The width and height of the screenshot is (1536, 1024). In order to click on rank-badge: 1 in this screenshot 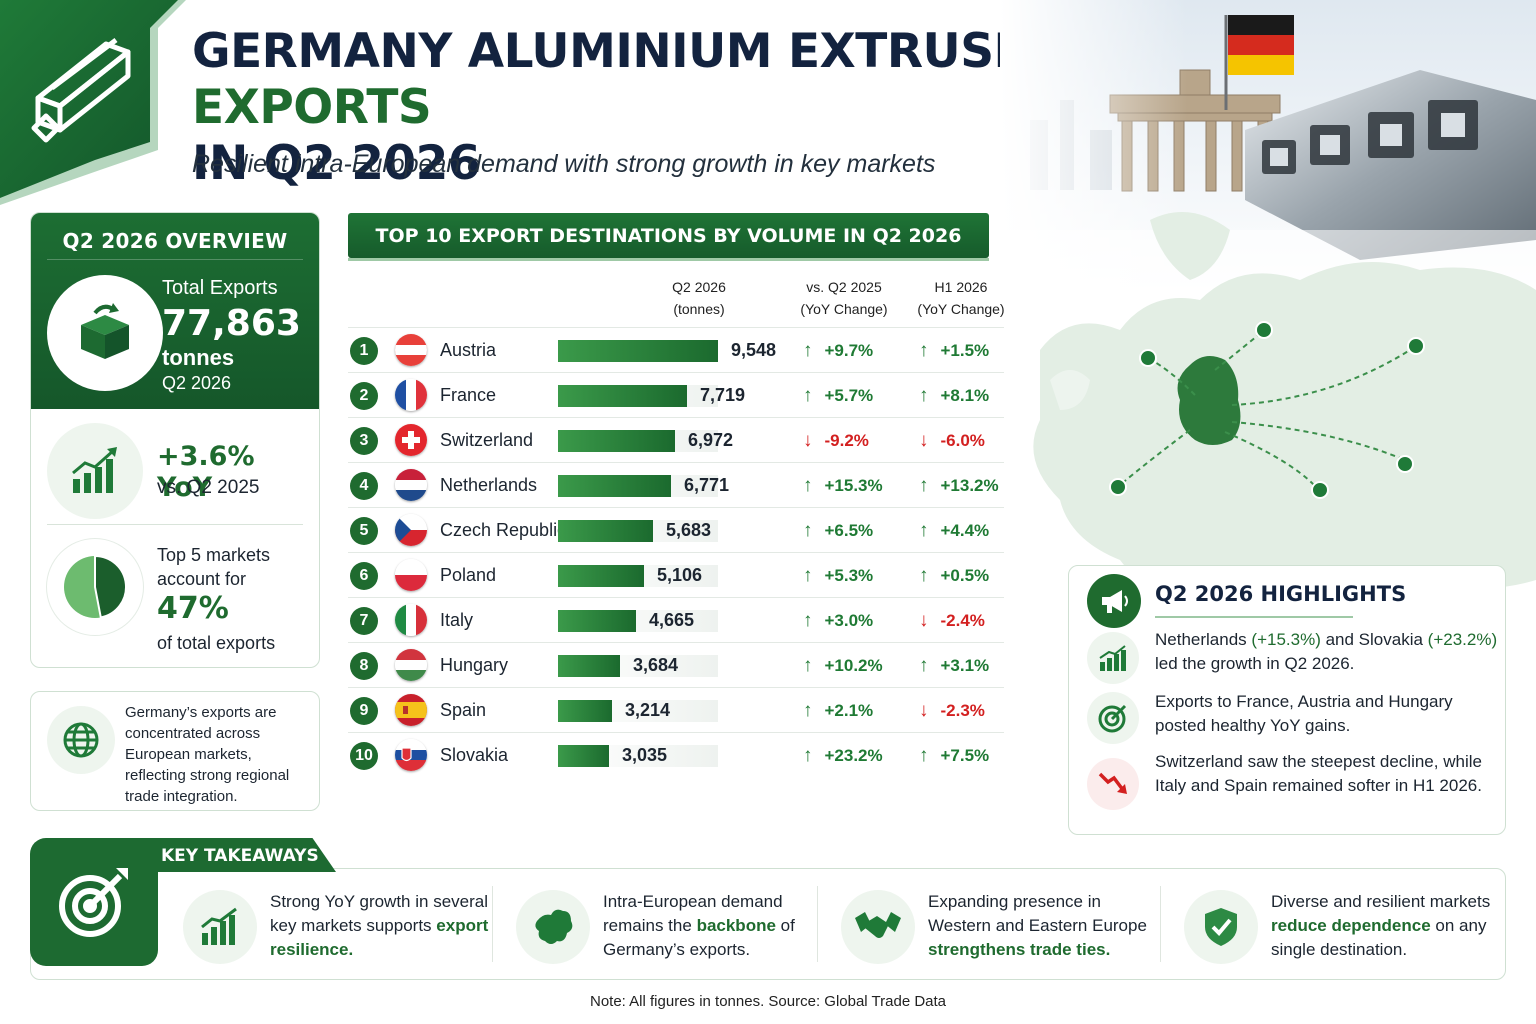, I will do `click(364, 351)`.